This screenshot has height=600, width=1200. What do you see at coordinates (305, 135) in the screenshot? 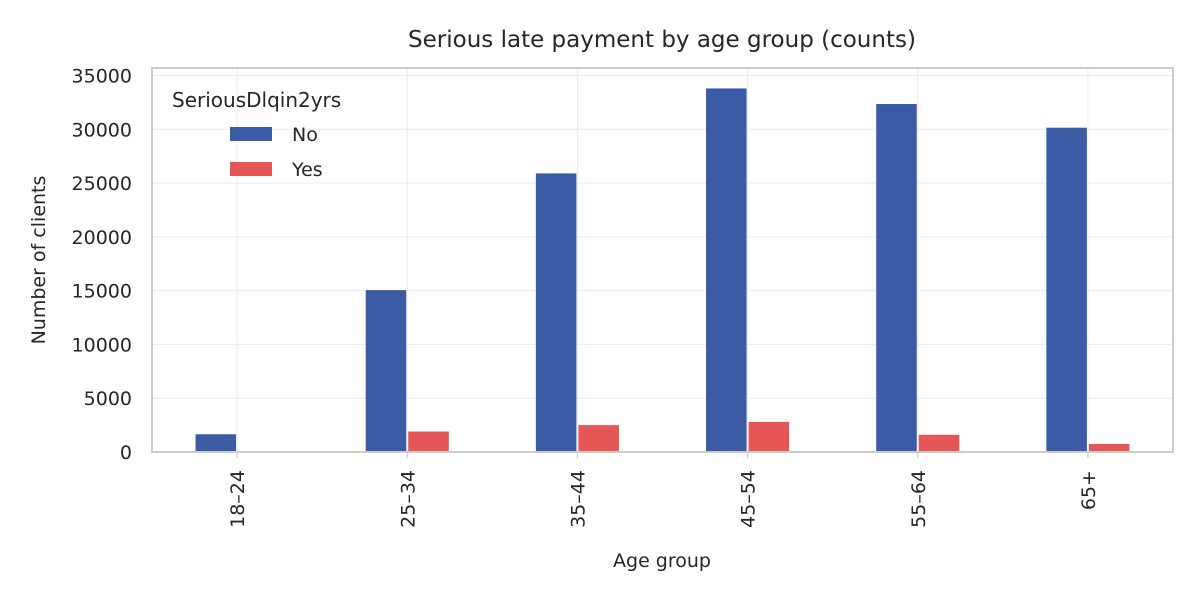
I see `legend-label-no: No` at bounding box center [305, 135].